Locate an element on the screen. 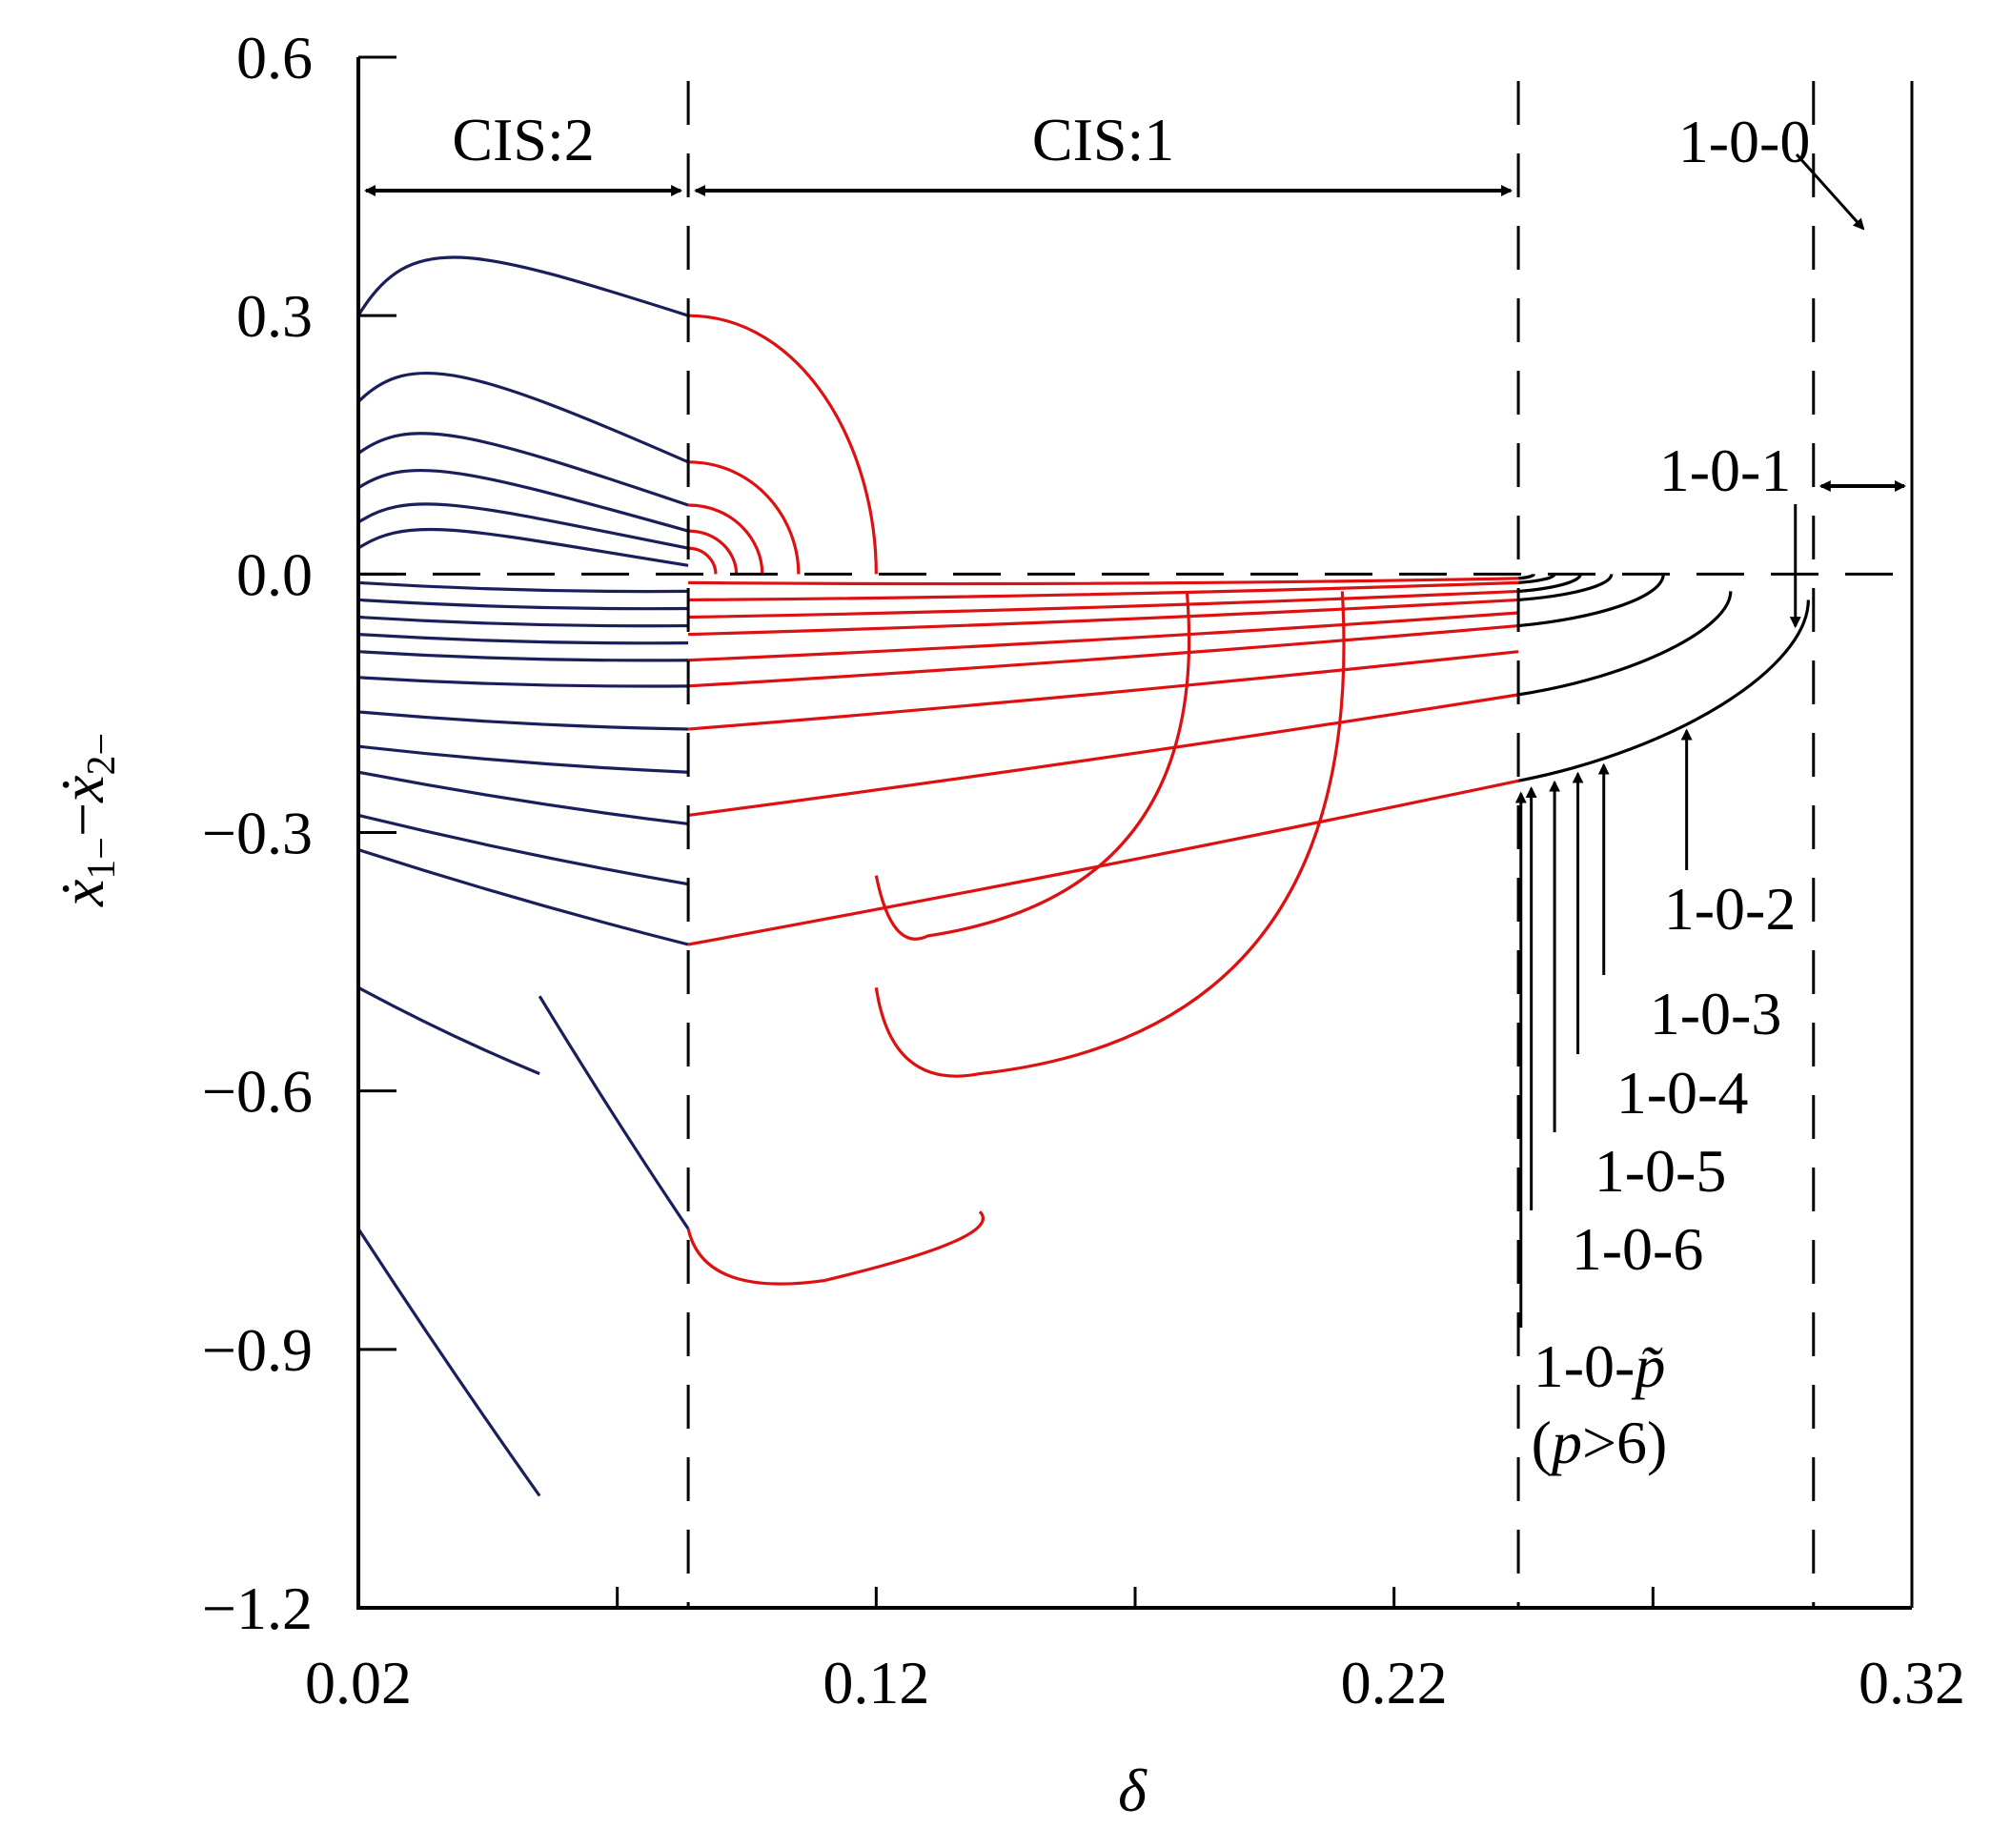 Image resolution: width=1991 pixels, height=1848 pixels. y-tick-labels: 0.6 0.3 0.0 −0.3 −0.6 −0.9 −1.2 is located at coordinates (257, 833).